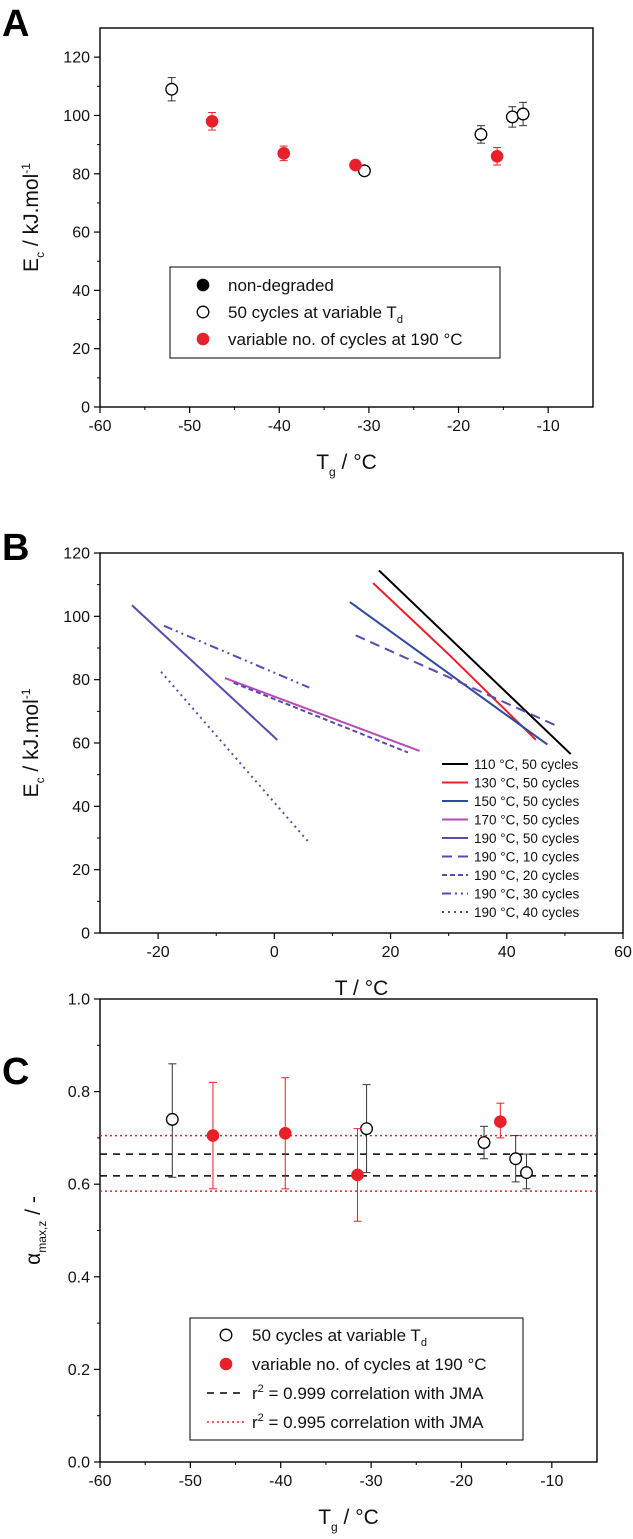 This screenshot has height=1539, width=633. Describe the element at coordinates (374, 1422) in the screenshot. I see `legend-label-post: = 0.995 correlation with JMA` at that location.